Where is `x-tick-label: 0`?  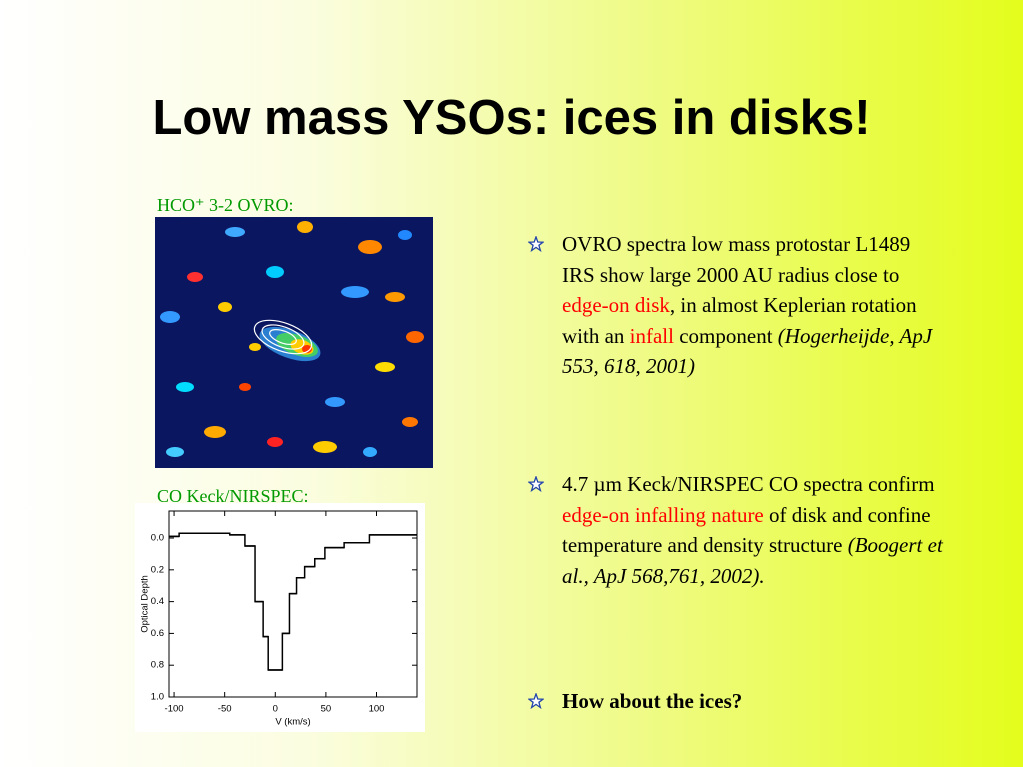
x-tick-label: 0 is located at coordinates (275, 709).